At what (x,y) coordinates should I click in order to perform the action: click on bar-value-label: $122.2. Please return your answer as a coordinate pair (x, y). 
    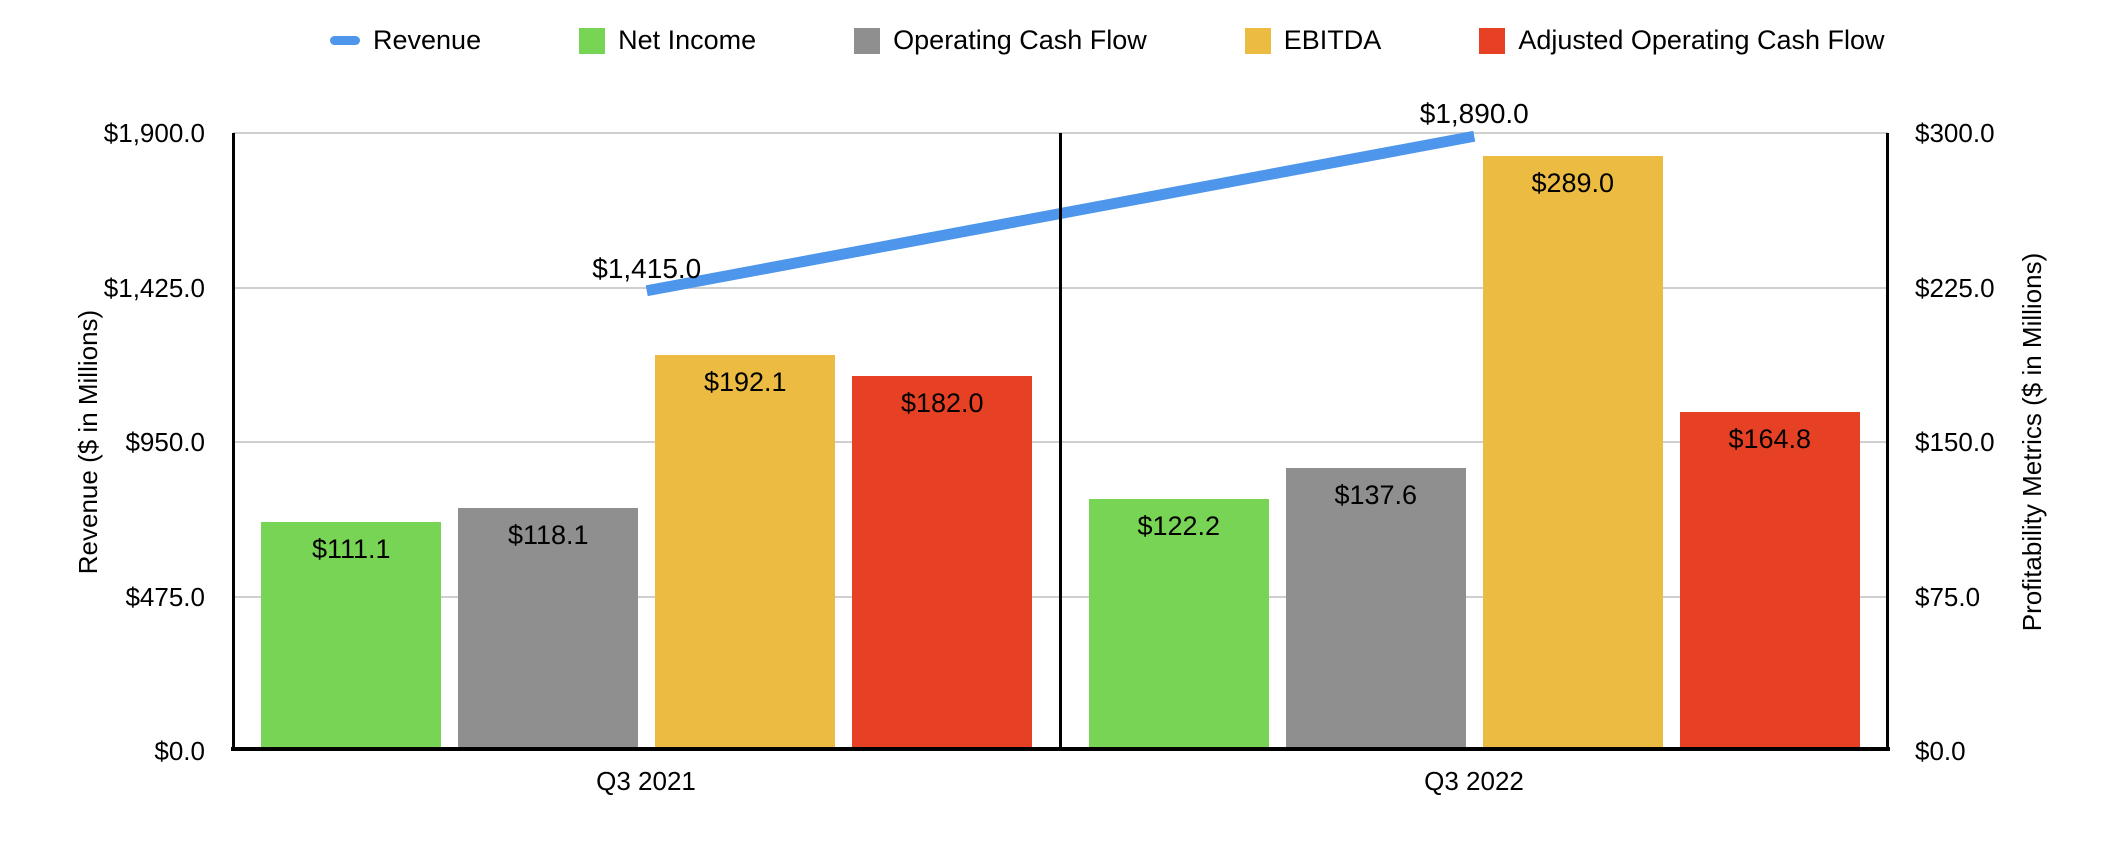
    Looking at the image, I should click on (1179, 526).